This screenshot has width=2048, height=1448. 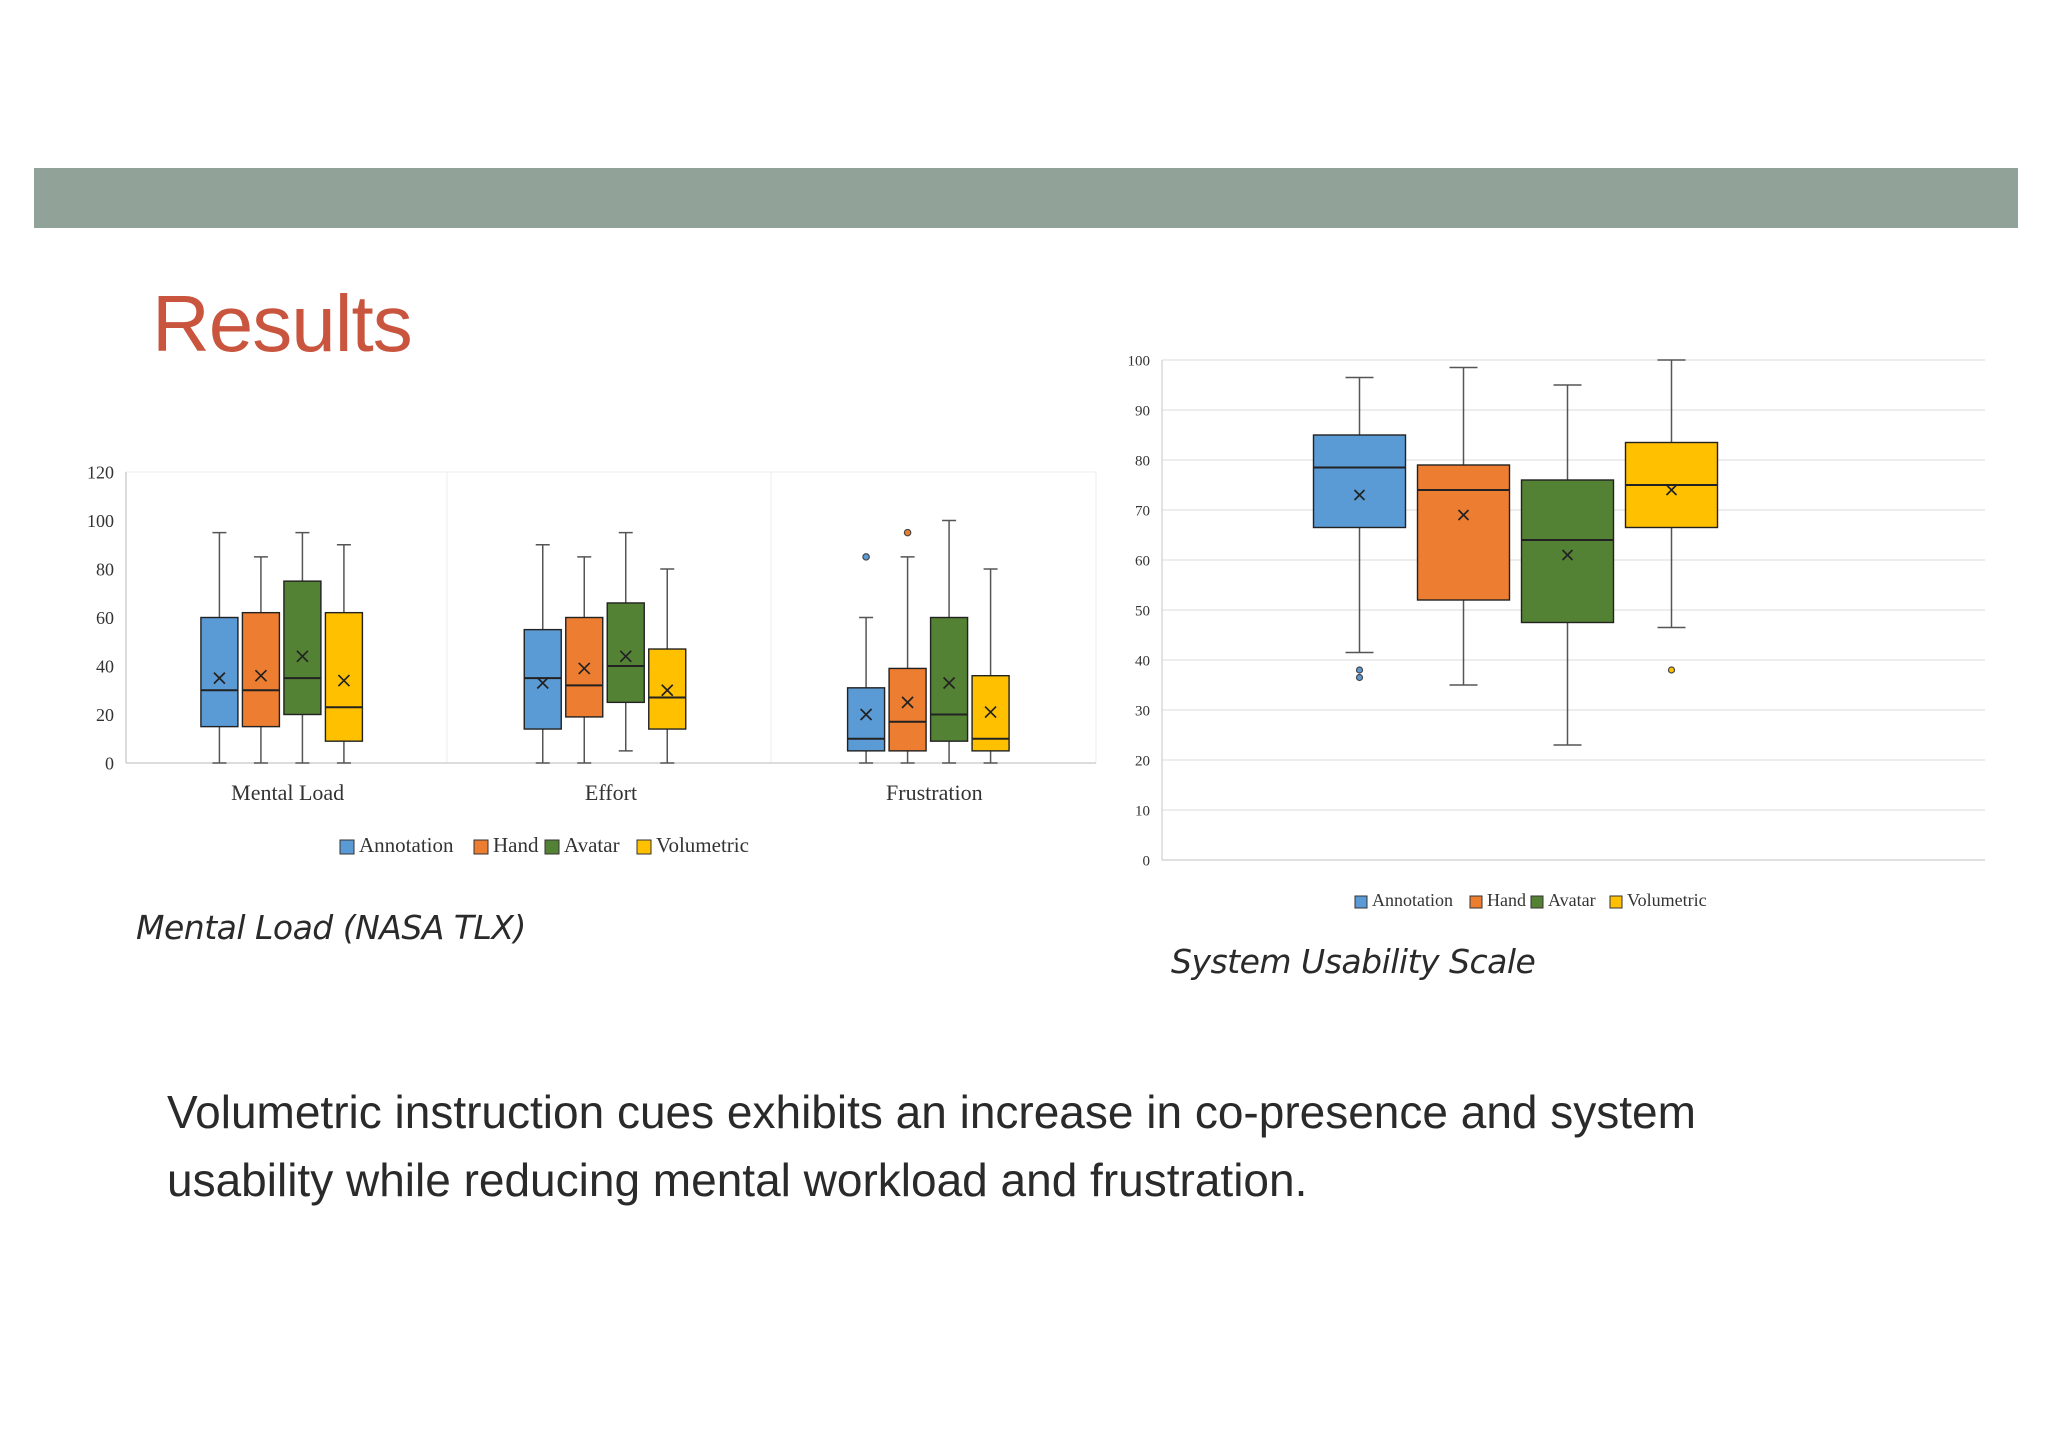 I want to click on x-category-label: Effort, so click(x=611, y=792).